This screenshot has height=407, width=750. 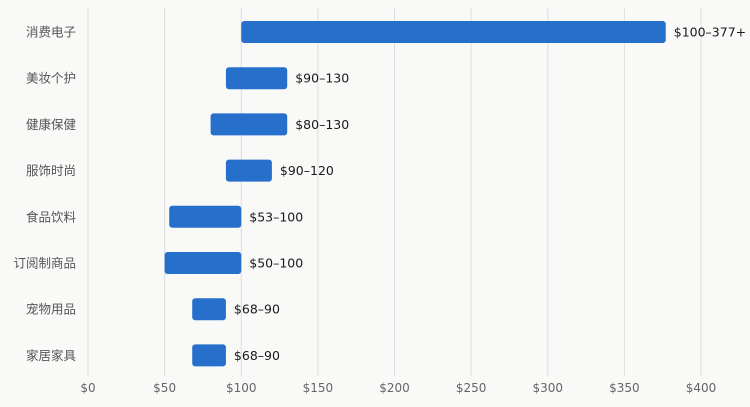 What do you see at coordinates (318, 388) in the screenshot?
I see `x-tick-label: $150` at bounding box center [318, 388].